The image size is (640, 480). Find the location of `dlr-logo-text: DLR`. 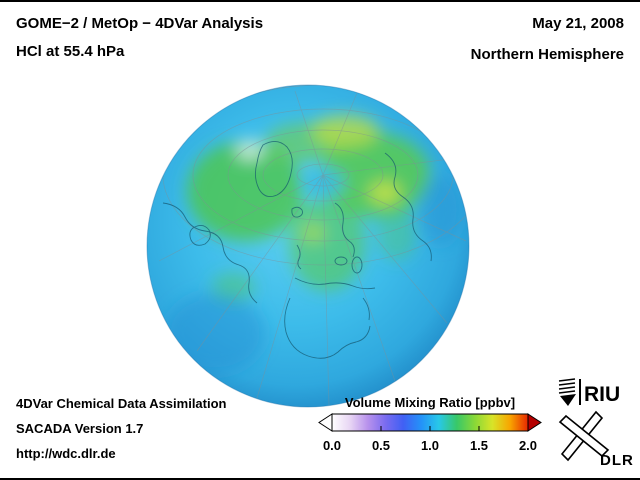

dlr-logo-text: DLR is located at coordinates (617, 460).